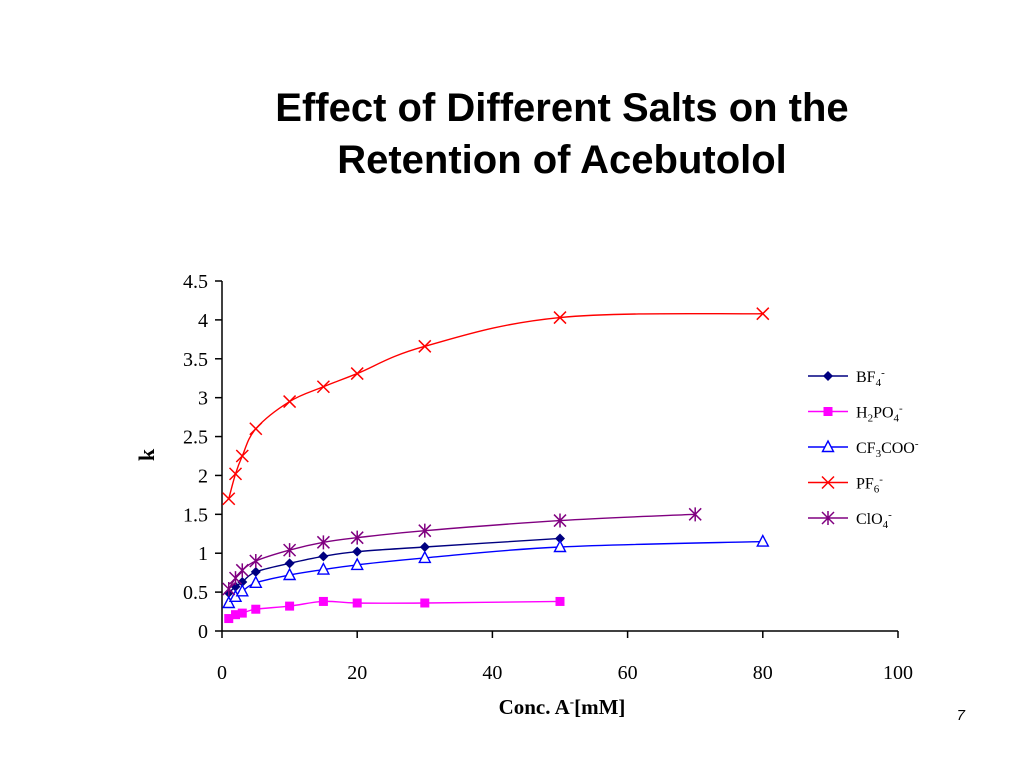 This screenshot has width=1024, height=768. What do you see at coordinates (203, 321) in the screenshot?
I see `y-tick-label: 4` at bounding box center [203, 321].